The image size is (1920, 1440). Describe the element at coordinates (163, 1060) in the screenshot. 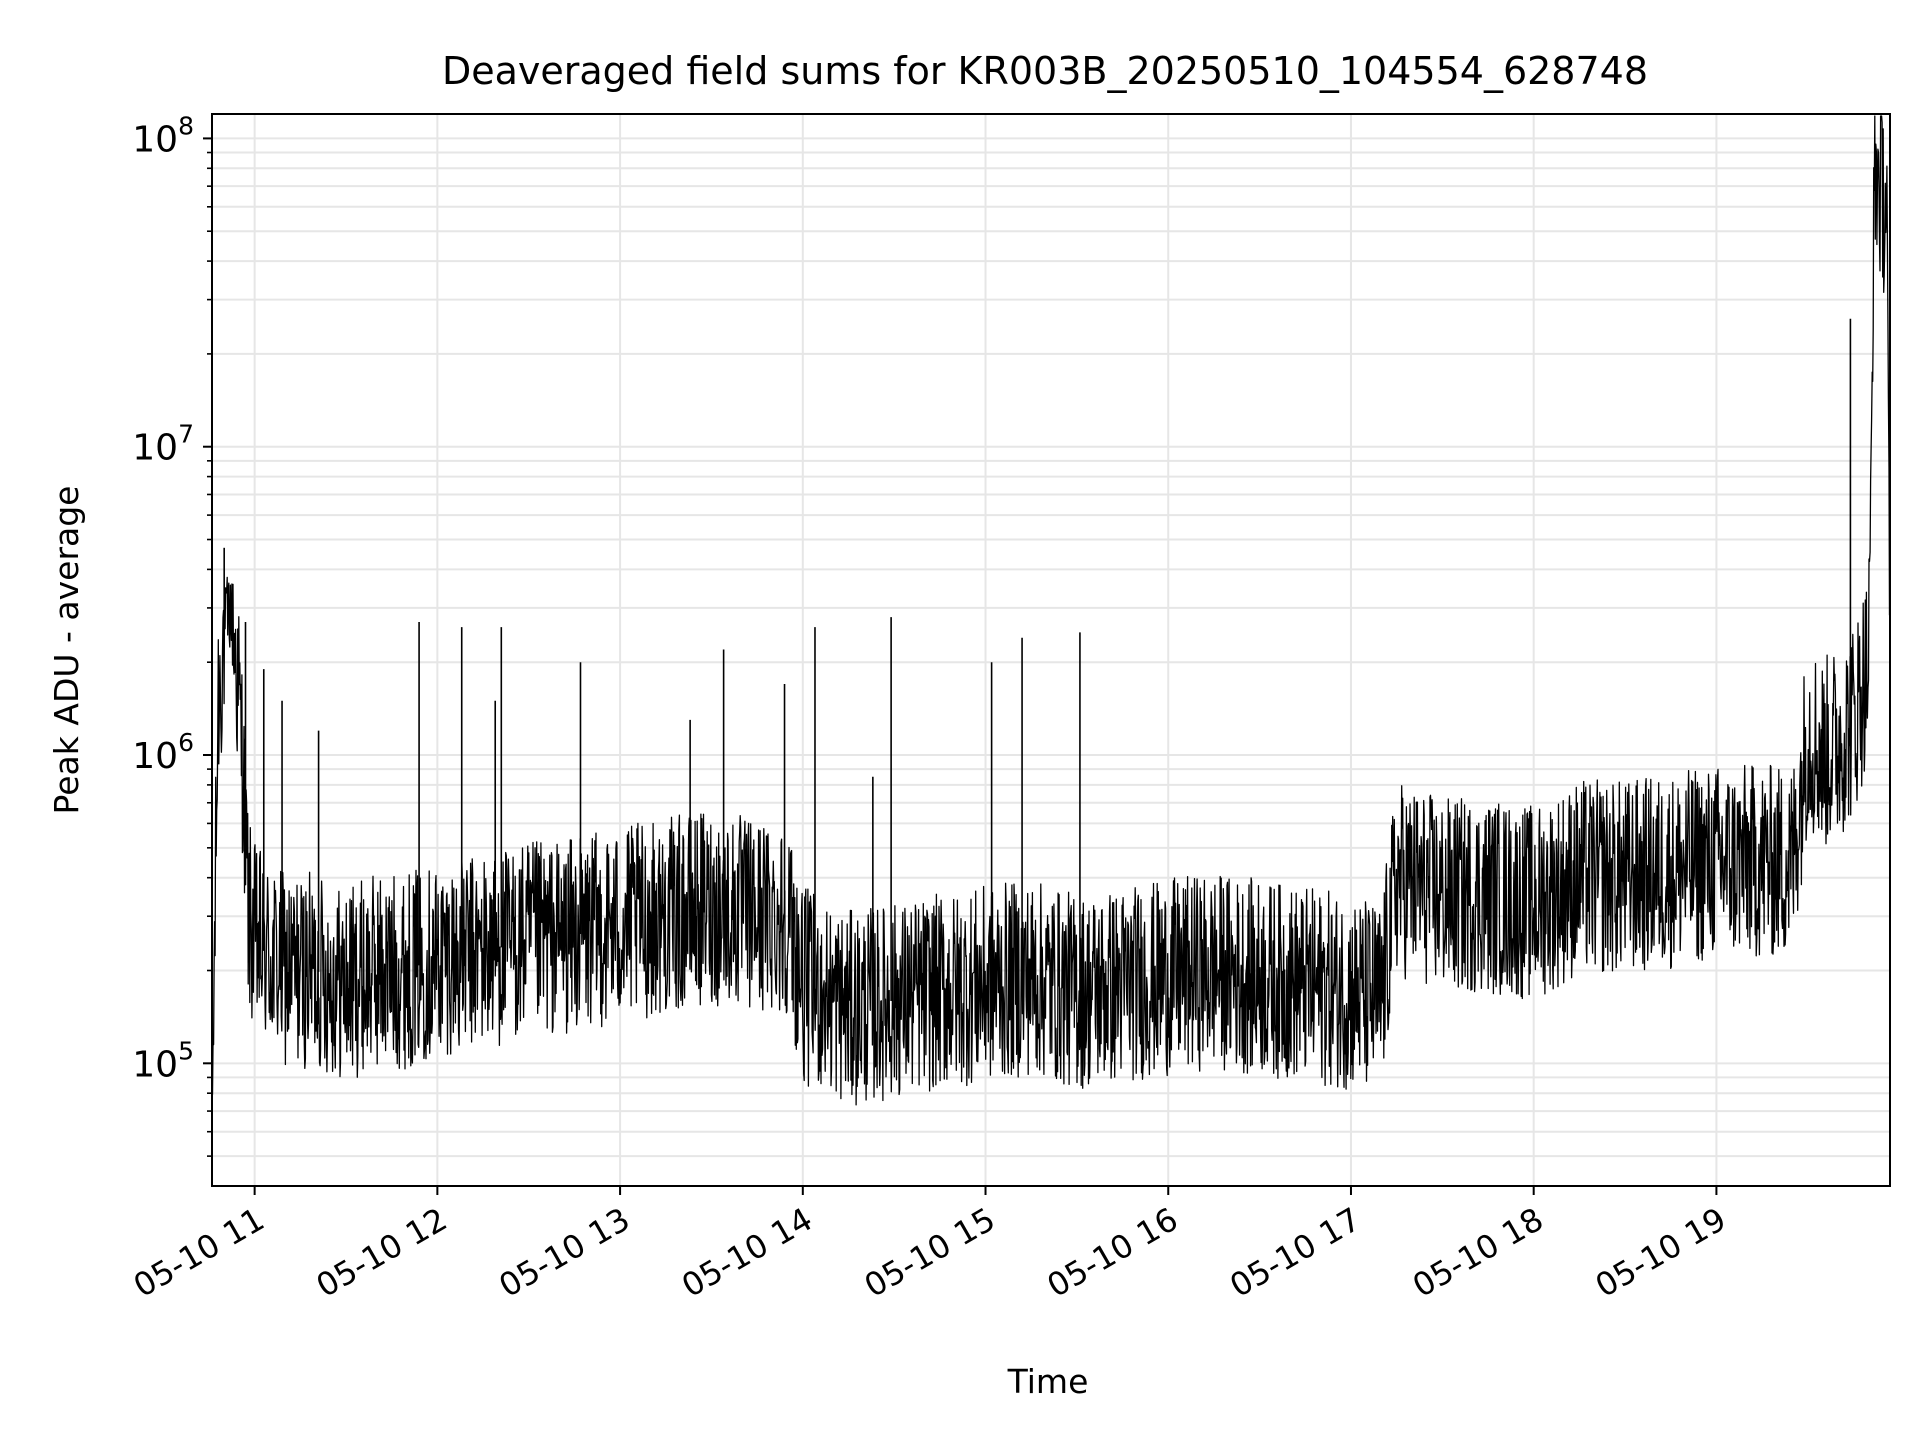

I see `y-tick-label: 10⁵` at that location.